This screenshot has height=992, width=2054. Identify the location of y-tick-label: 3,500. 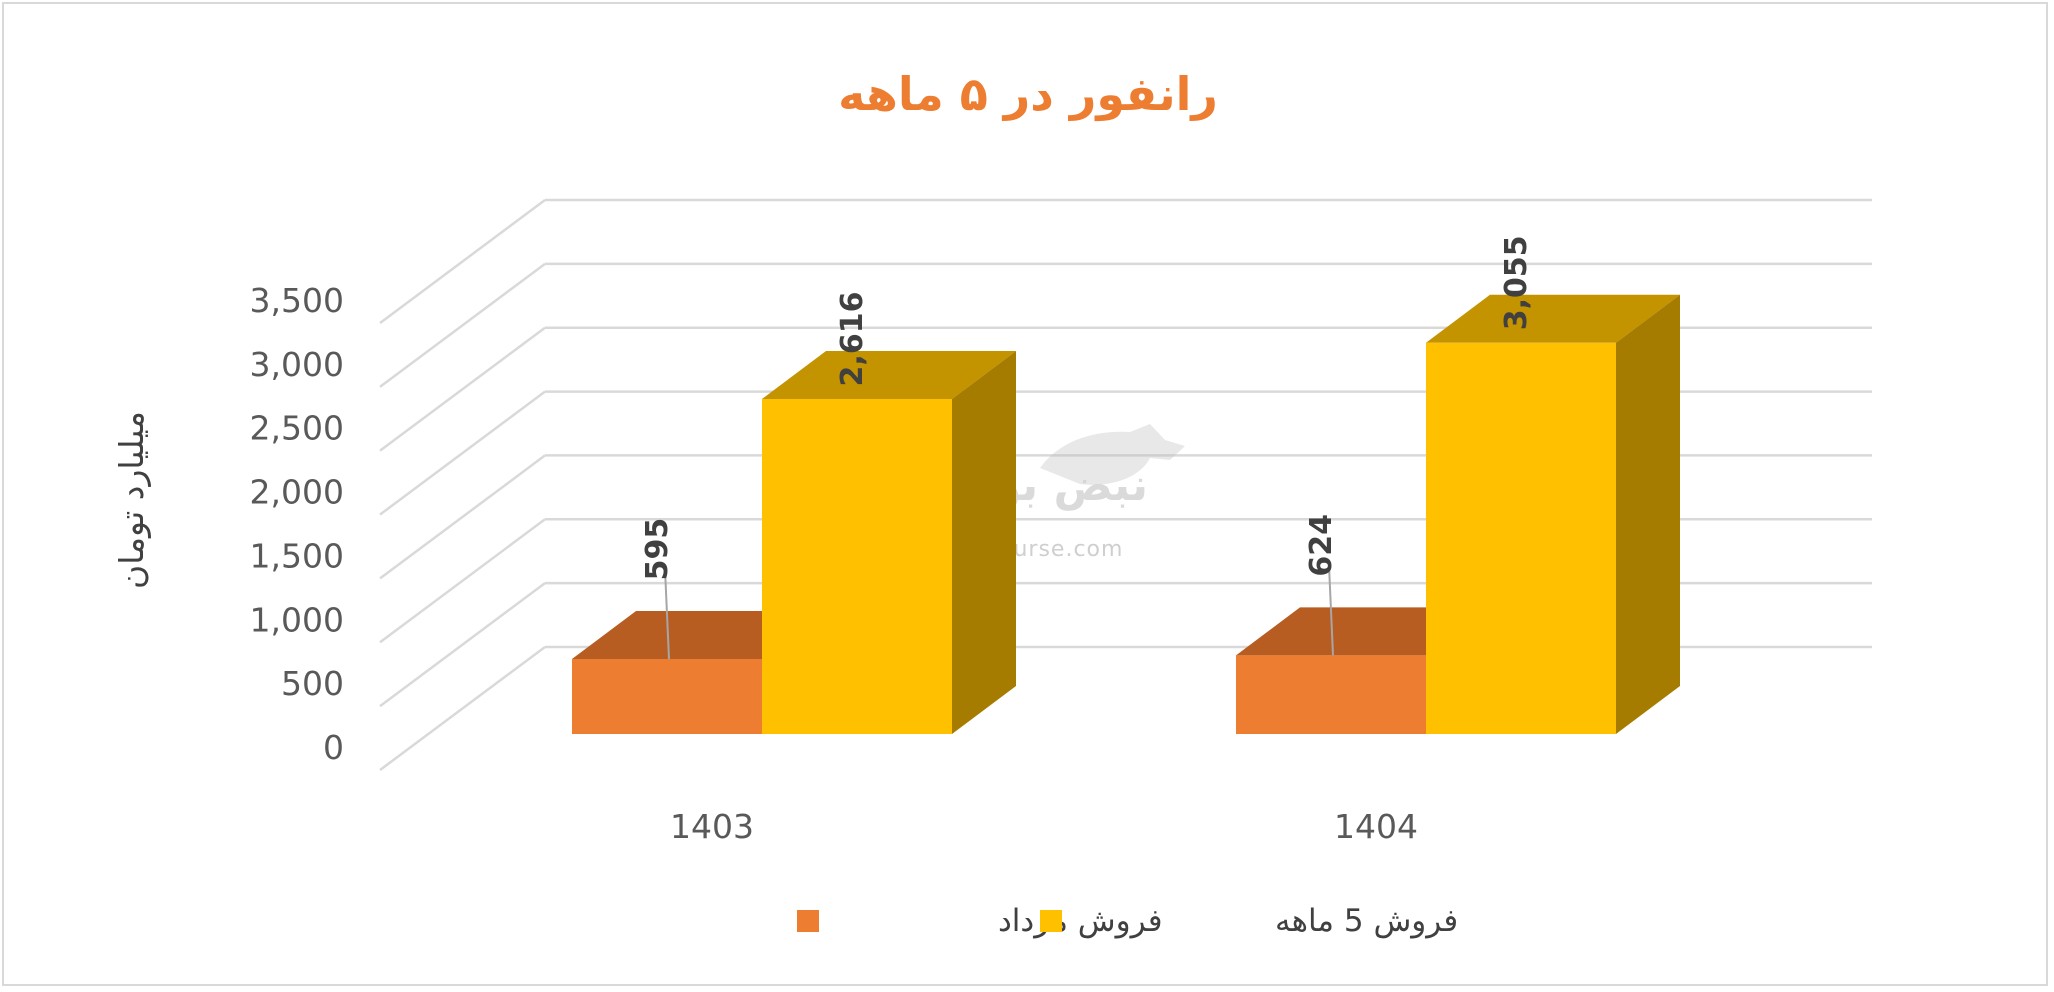
(297, 300).